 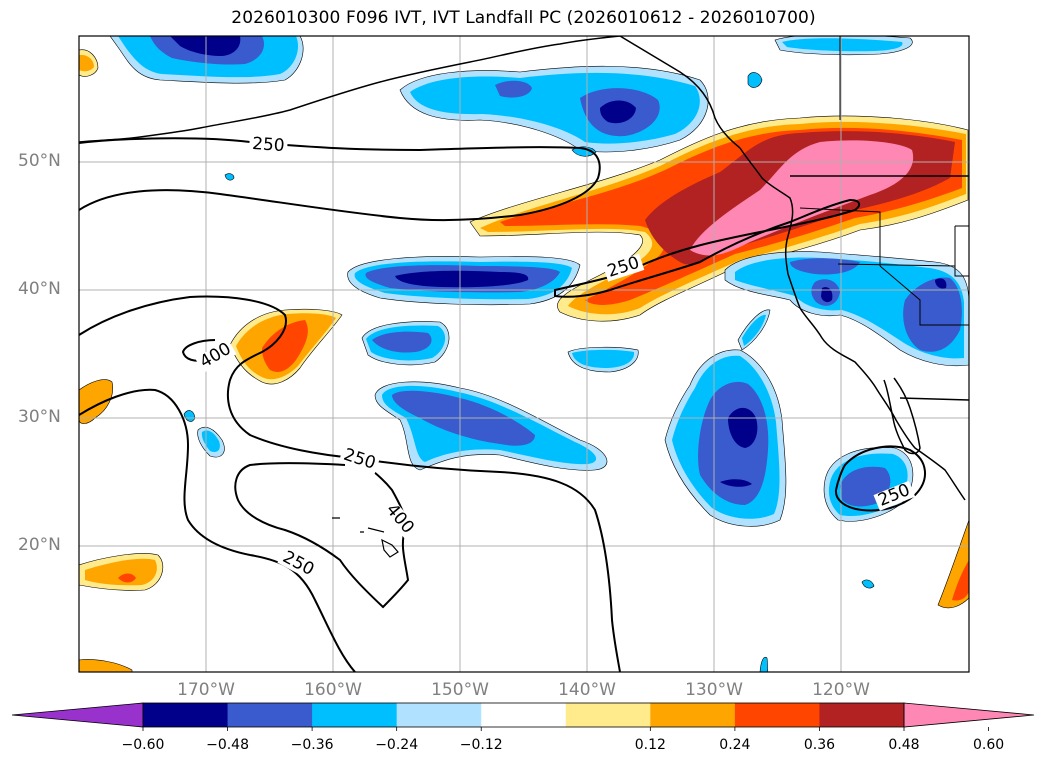 I want to click on idaho-border, so click(x=961, y=251).